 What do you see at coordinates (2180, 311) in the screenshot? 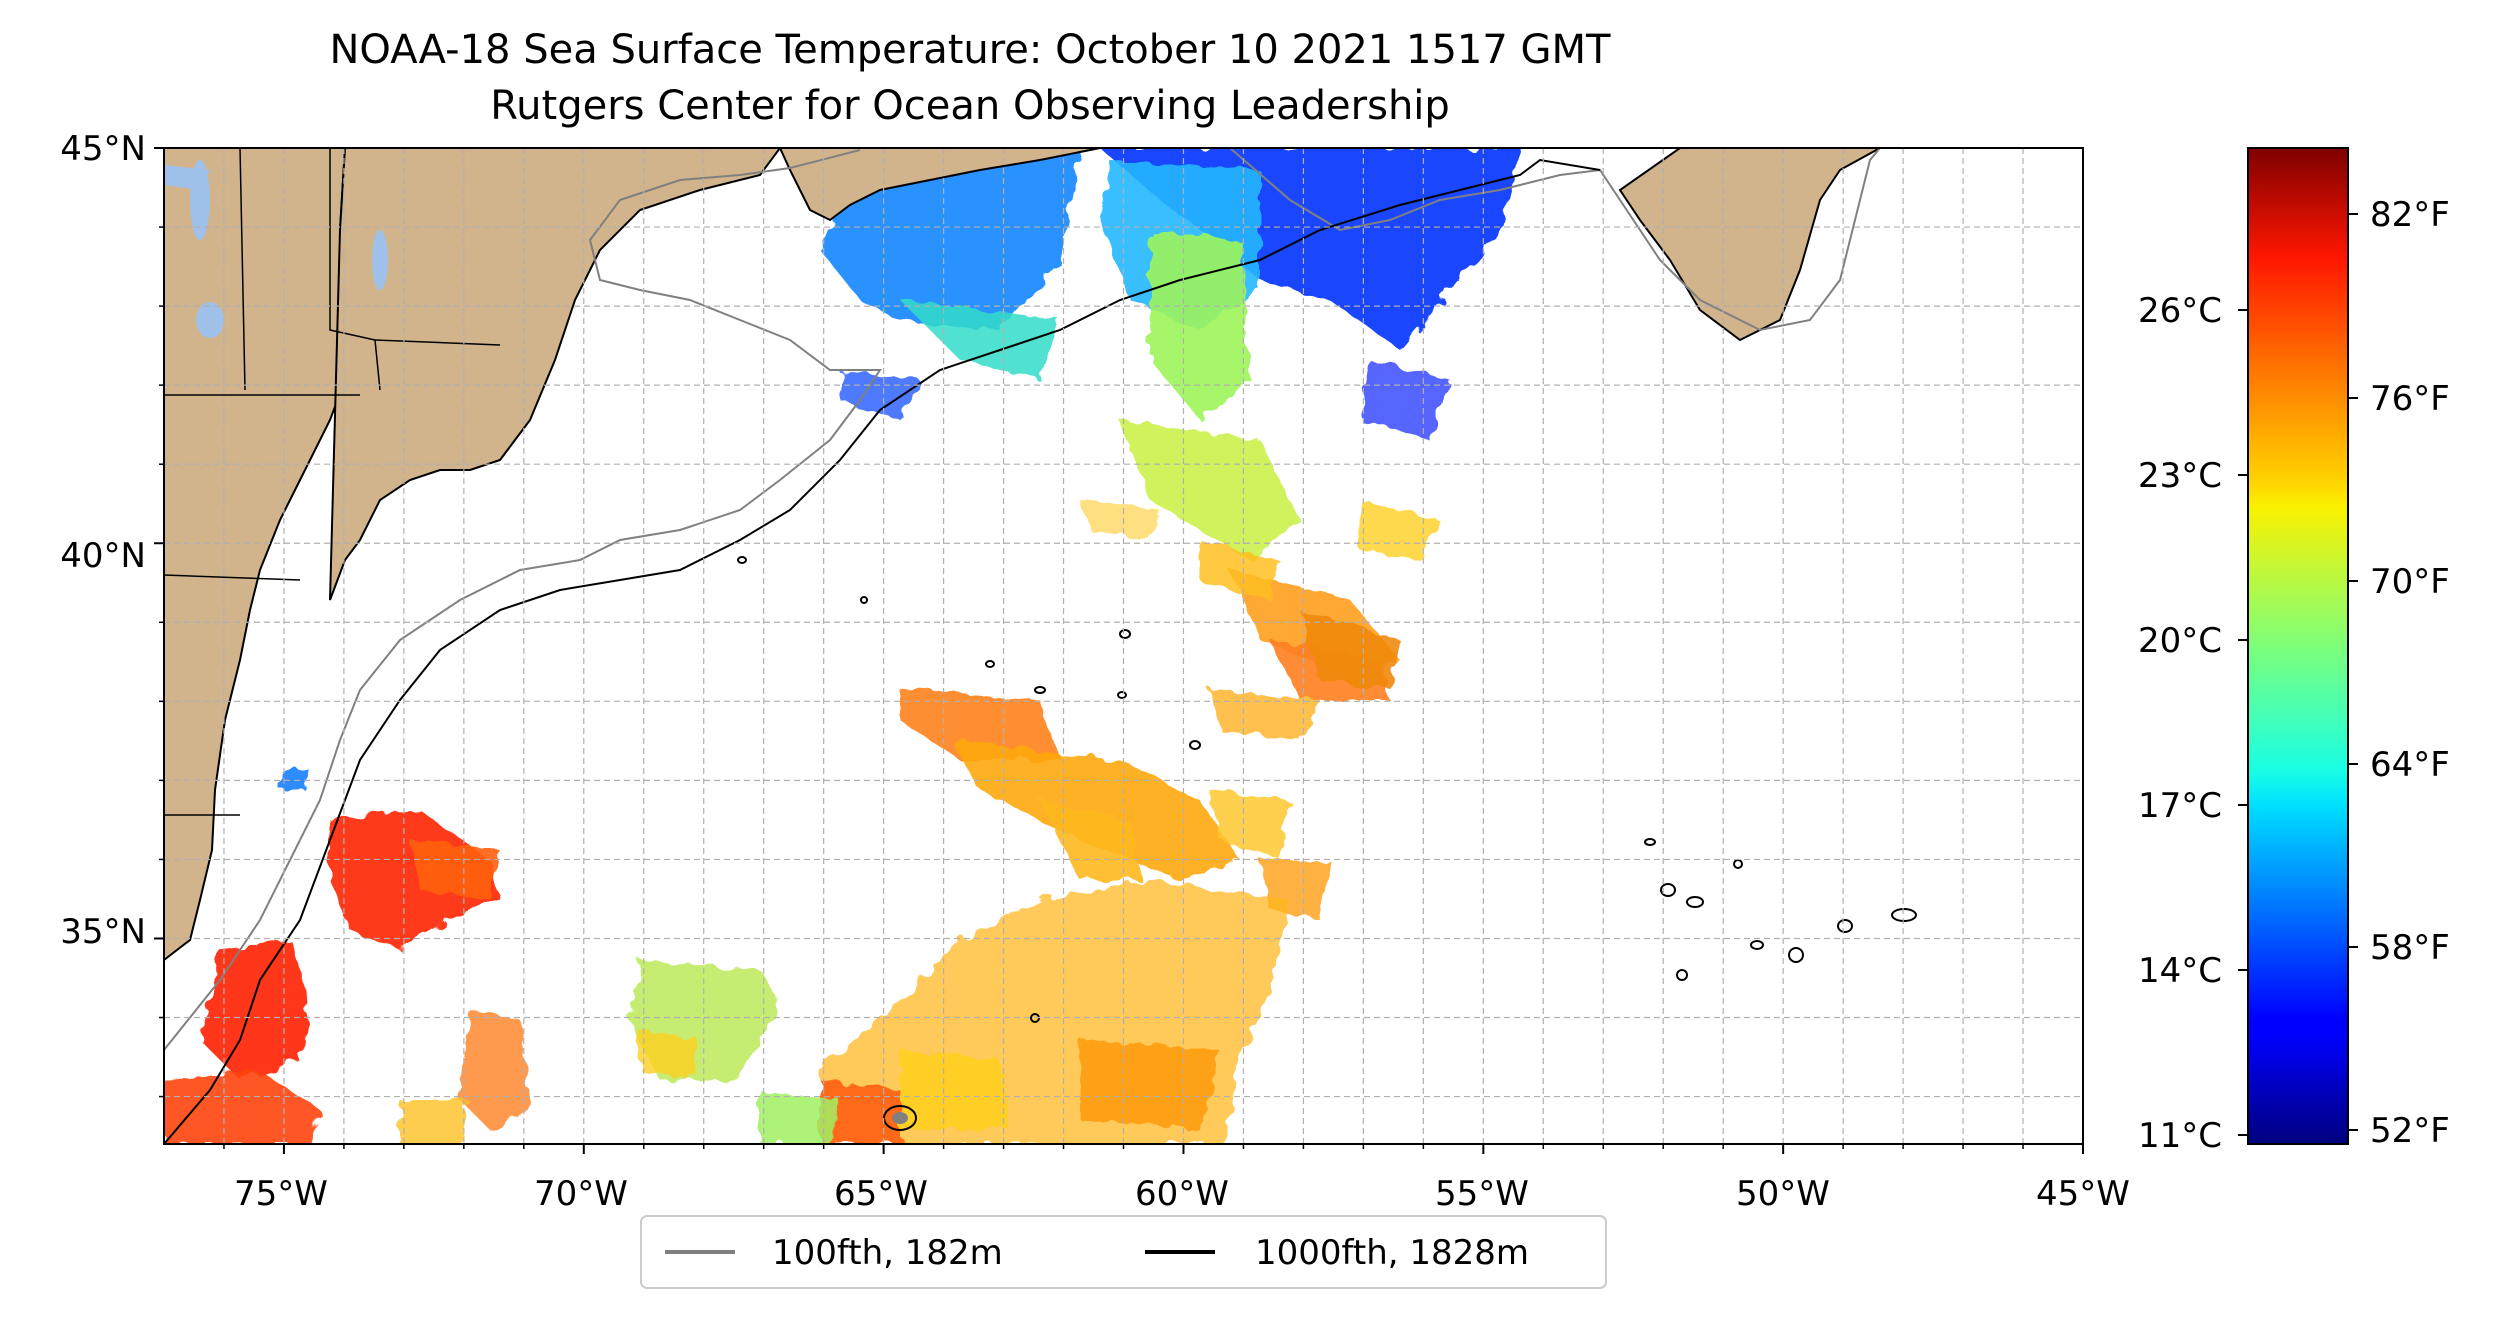
I see `colorbar-celsius-label: 26°C` at bounding box center [2180, 311].